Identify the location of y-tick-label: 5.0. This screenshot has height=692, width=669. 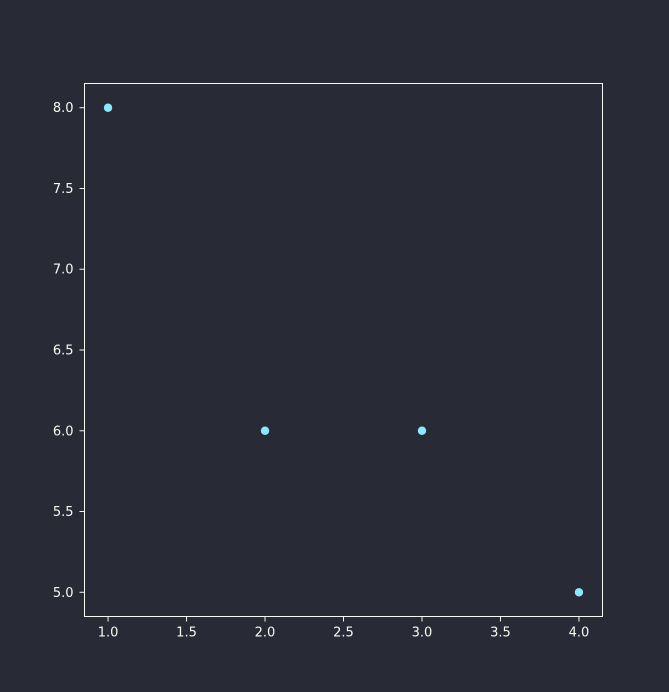
(63, 593).